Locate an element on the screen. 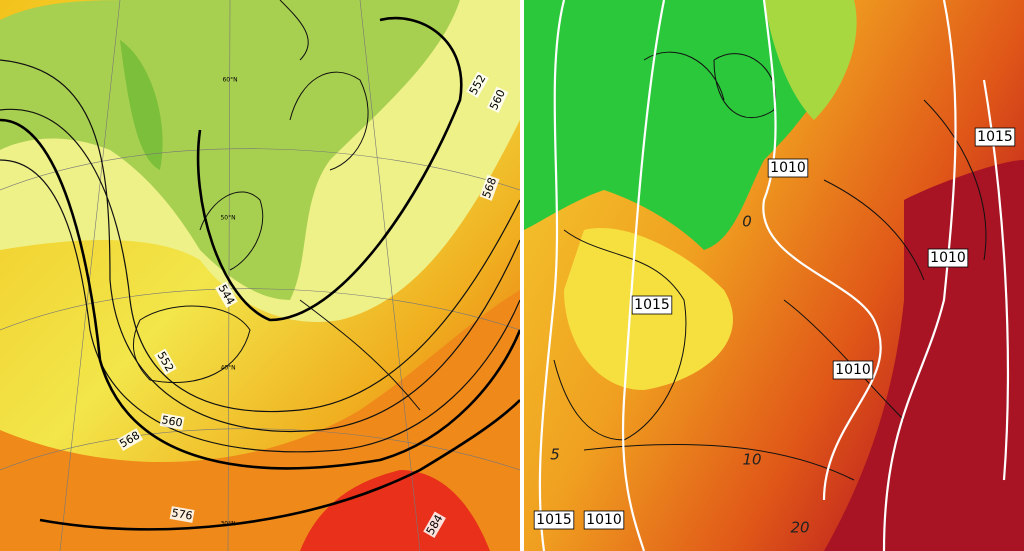  latitude-label: 30°N is located at coordinates (227, 524).